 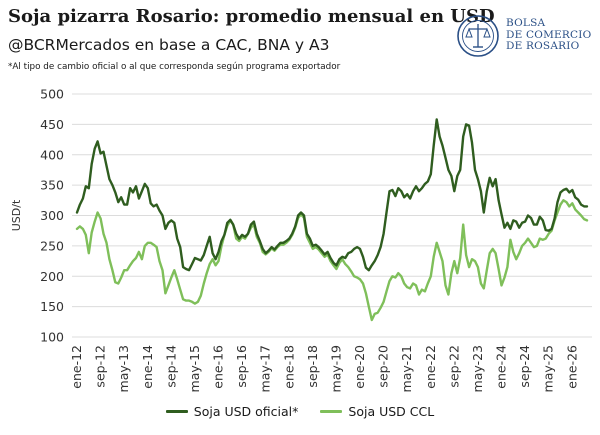 What do you see at coordinates (52, 337) in the screenshot?
I see `y-tick-label: 100` at bounding box center [52, 337].